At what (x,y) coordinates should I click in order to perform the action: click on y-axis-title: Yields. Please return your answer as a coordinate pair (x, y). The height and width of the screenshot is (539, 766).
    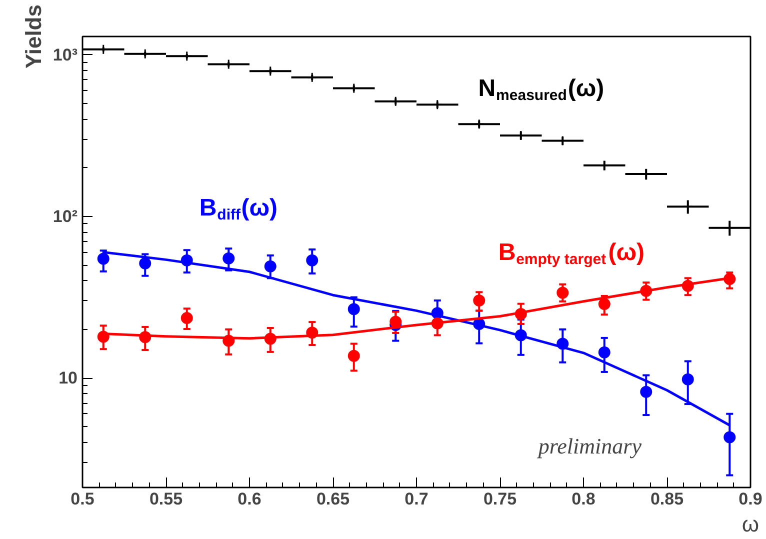
    Looking at the image, I should click on (33, 36).